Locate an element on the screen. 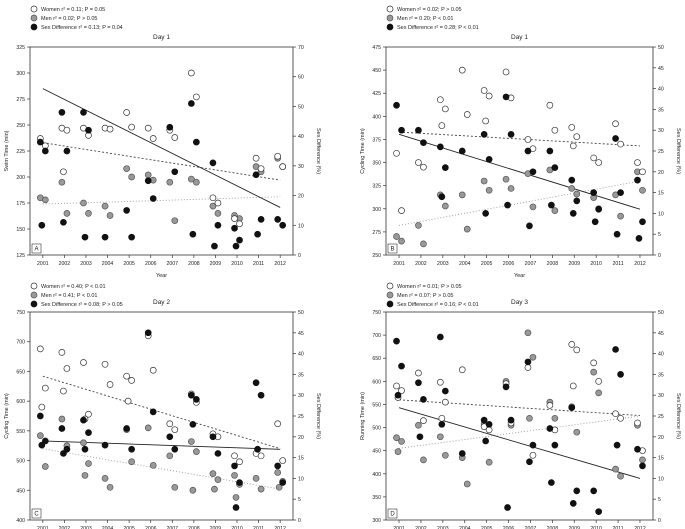 The width and height of the screenshot is (685, 529). legend-label-women: Women r² = 0.11; P = 0.05 is located at coordinates (73, 10).